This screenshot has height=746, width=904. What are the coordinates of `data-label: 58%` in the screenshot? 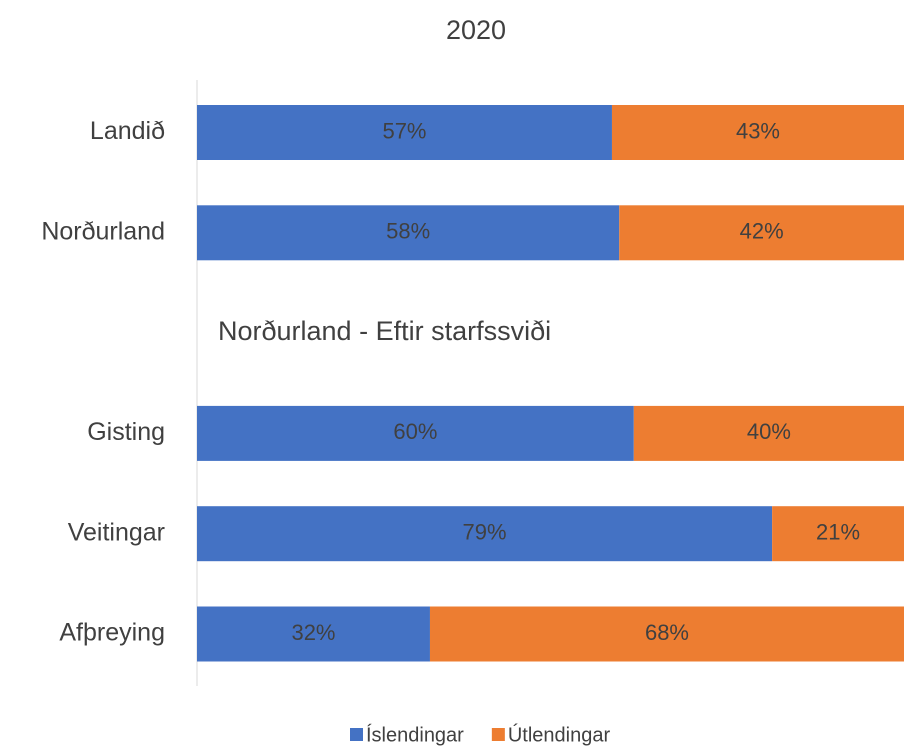 It's located at (408, 231).